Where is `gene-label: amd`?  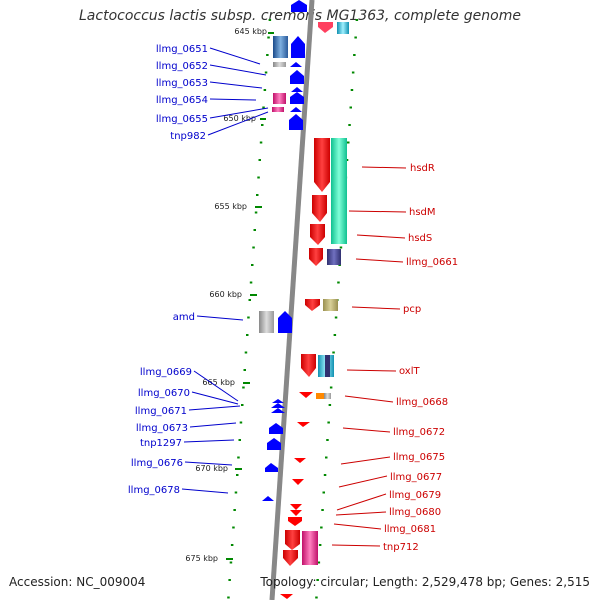
gene-label: amd is located at coordinates (184, 317).